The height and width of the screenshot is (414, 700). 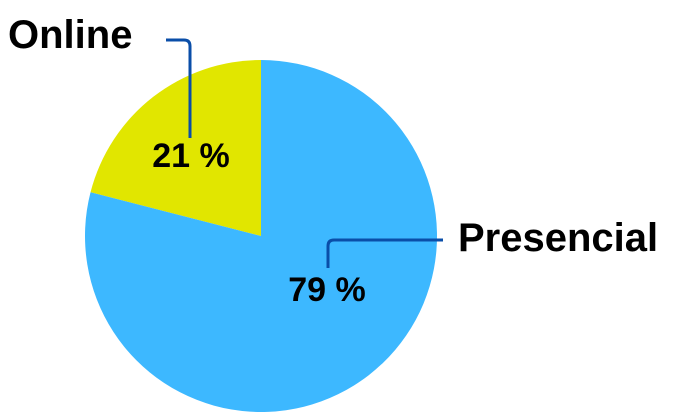 I want to click on value-label-presencial: 79 %, so click(x=327, y=290).